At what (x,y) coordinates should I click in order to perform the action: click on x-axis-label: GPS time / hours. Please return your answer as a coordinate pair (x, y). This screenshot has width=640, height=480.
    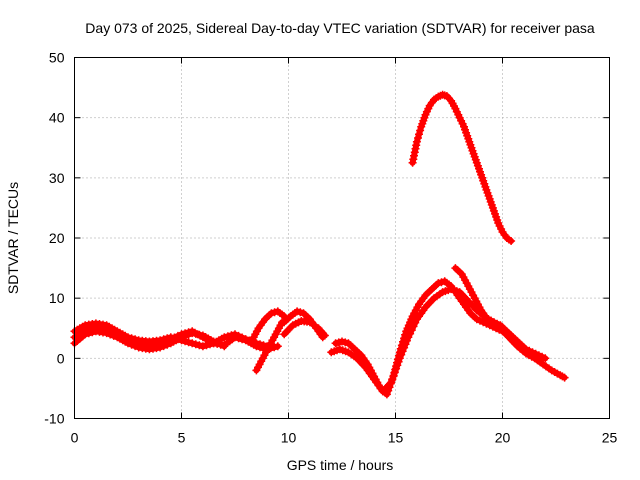
    Looking at the image, I should click on (340, 465).